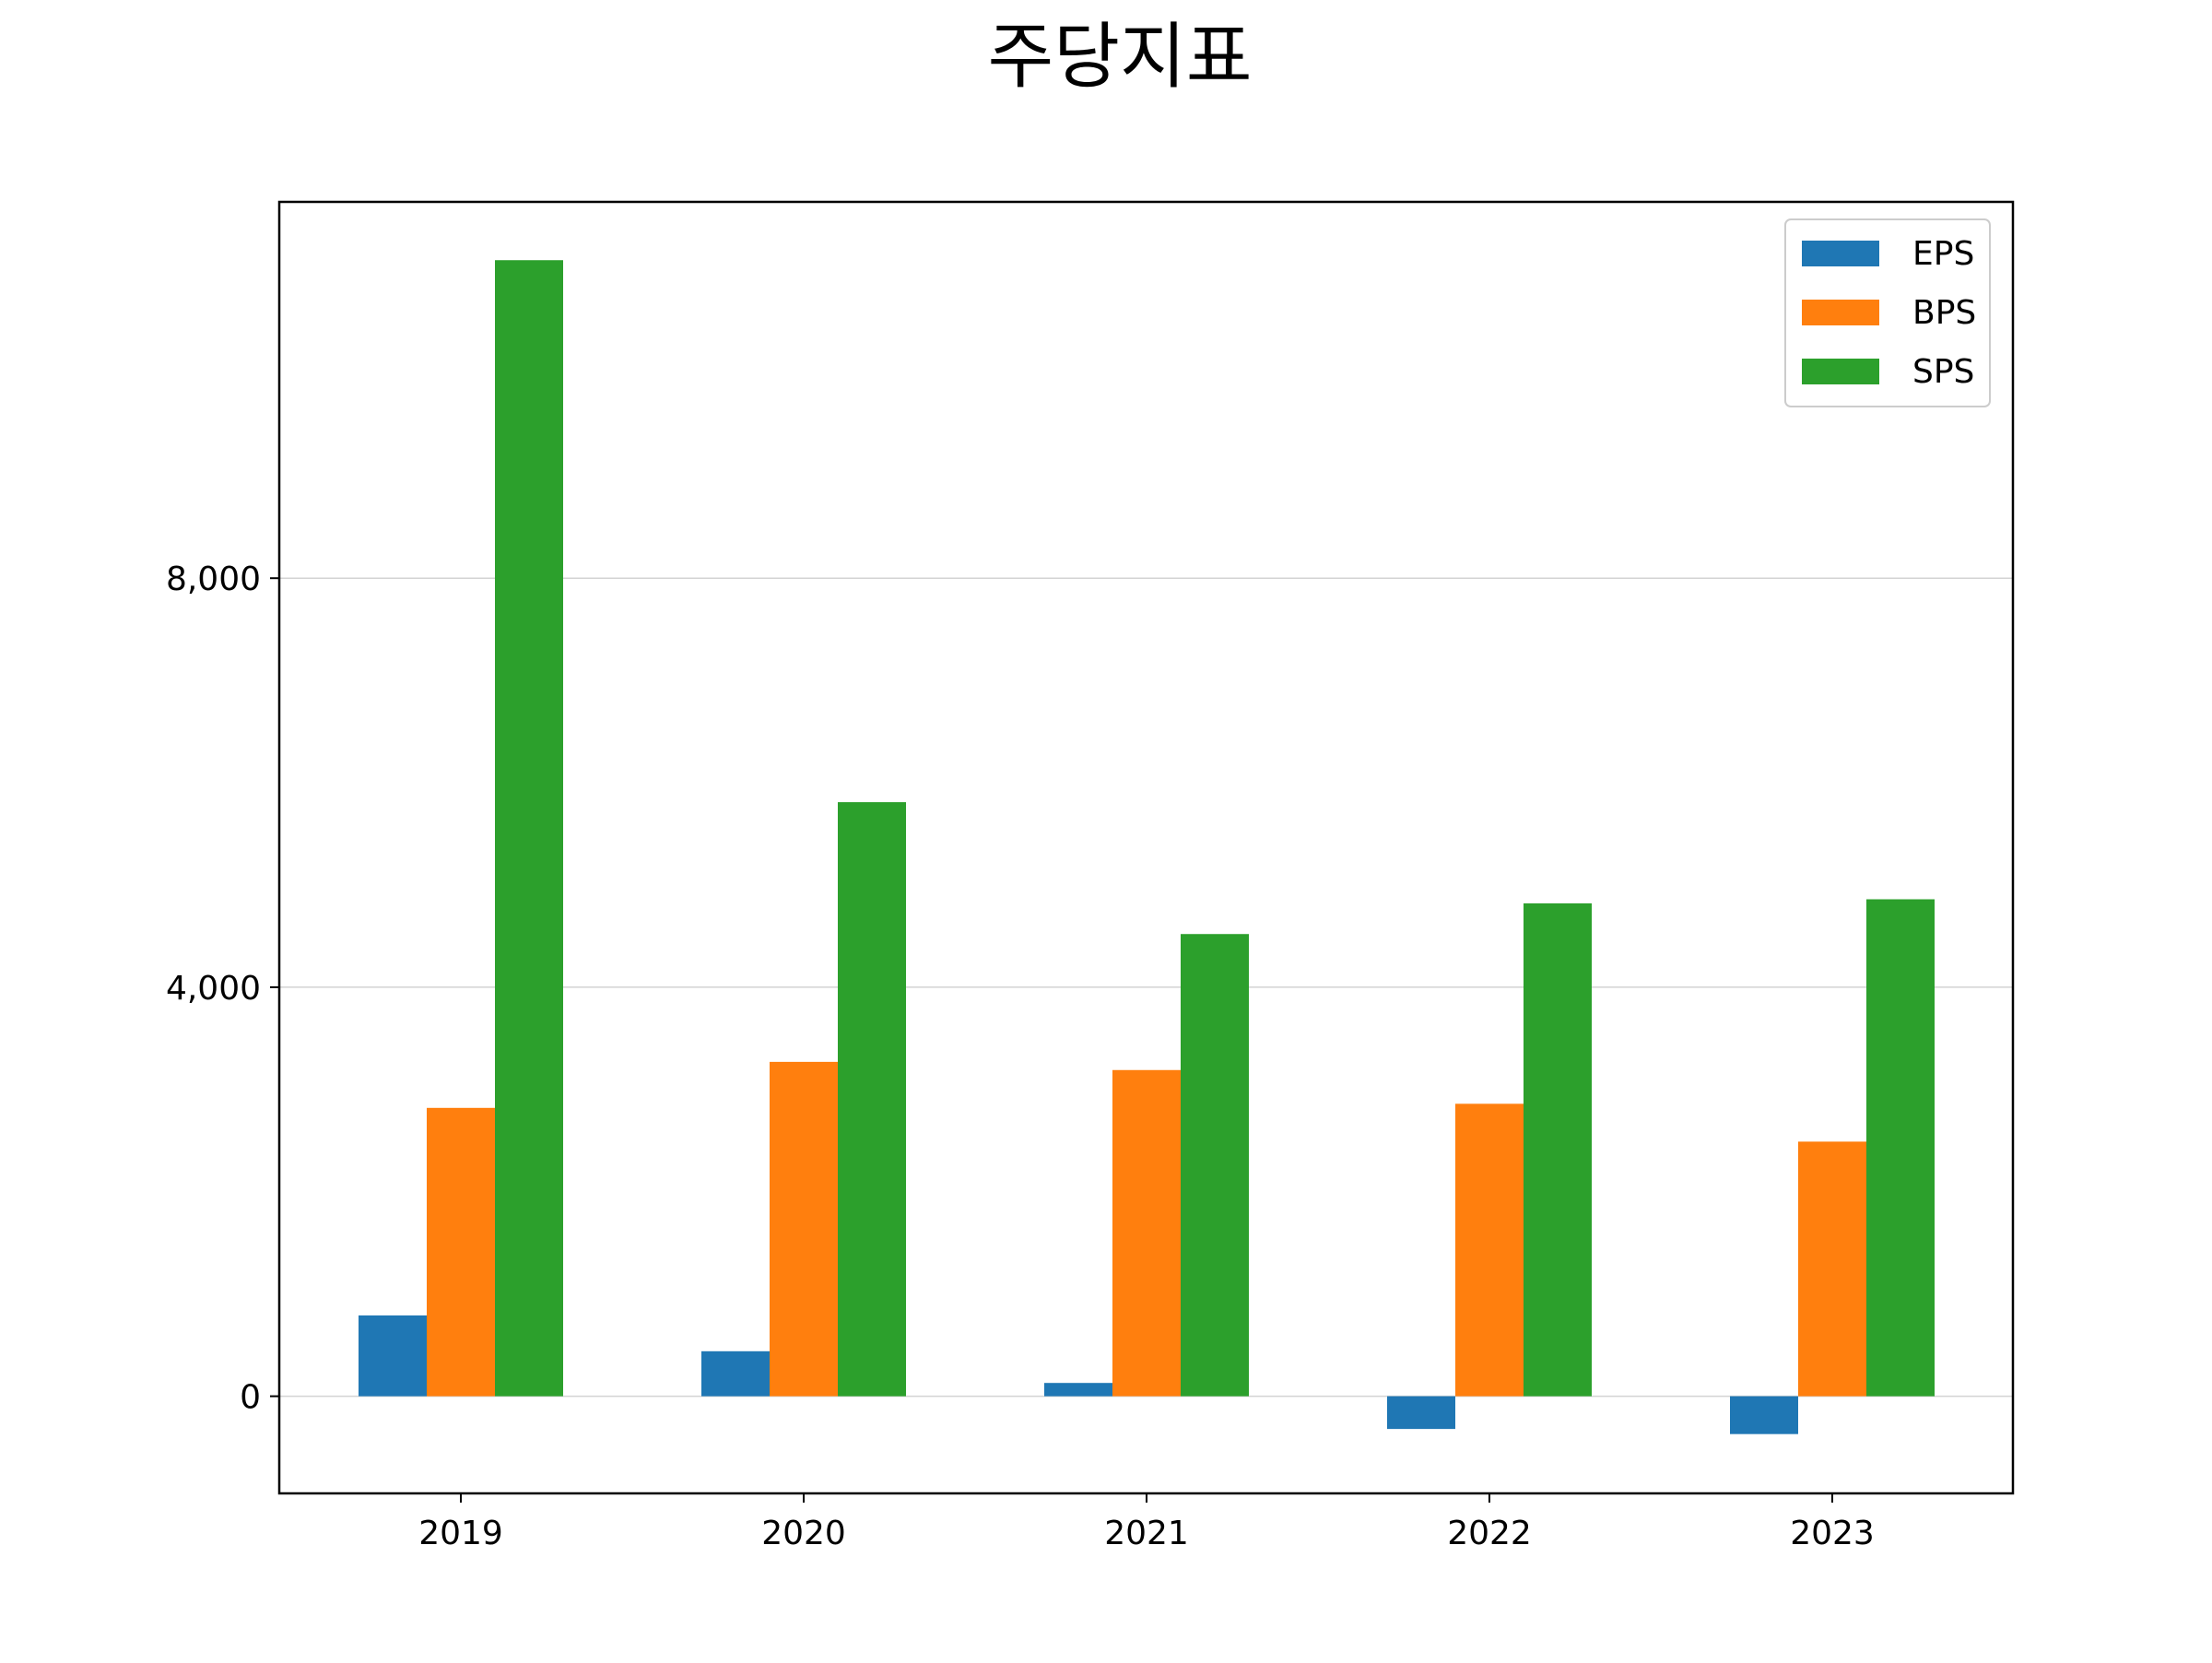 The width and height of the screenshot is (2212, 1663). Describe the element at coordinates (1489, 1533) in the screenshot. I see `x-tick-label: 2022` at that location.